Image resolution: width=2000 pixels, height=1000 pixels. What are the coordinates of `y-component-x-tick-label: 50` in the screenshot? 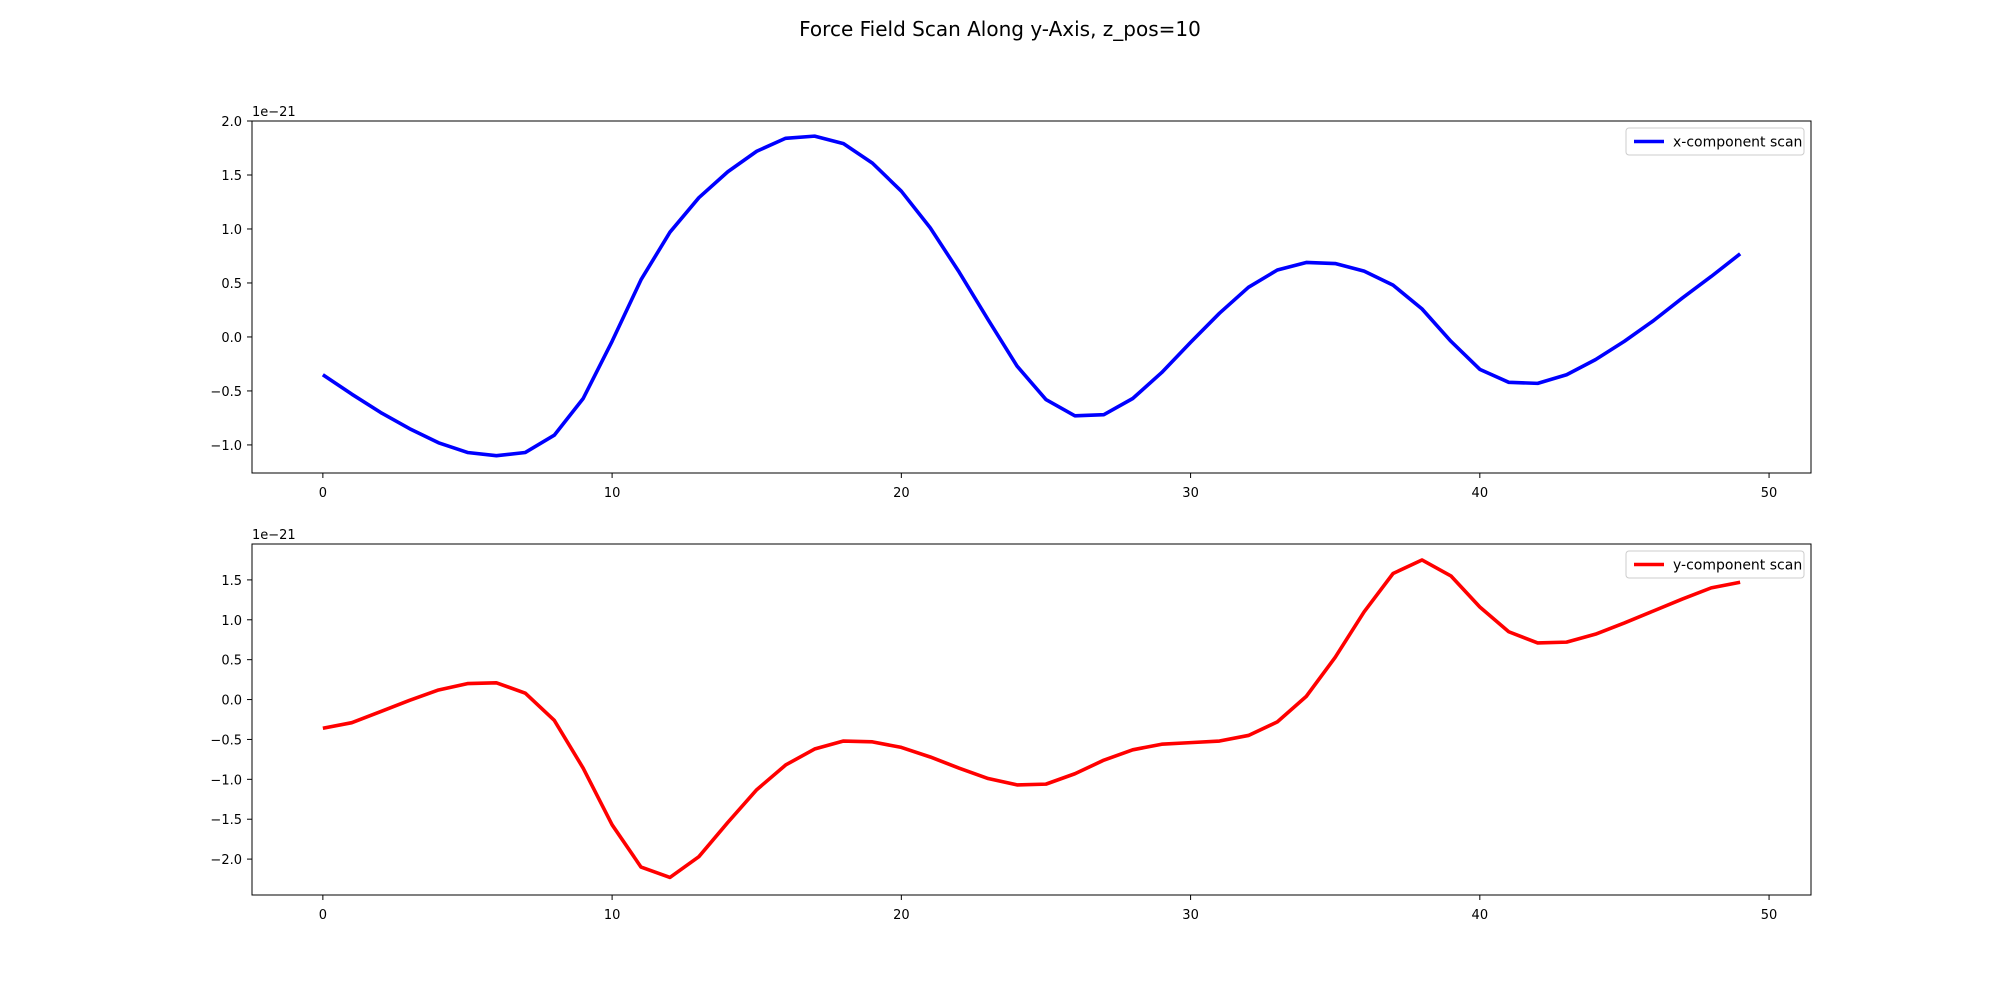 It's located at (1769, 915).